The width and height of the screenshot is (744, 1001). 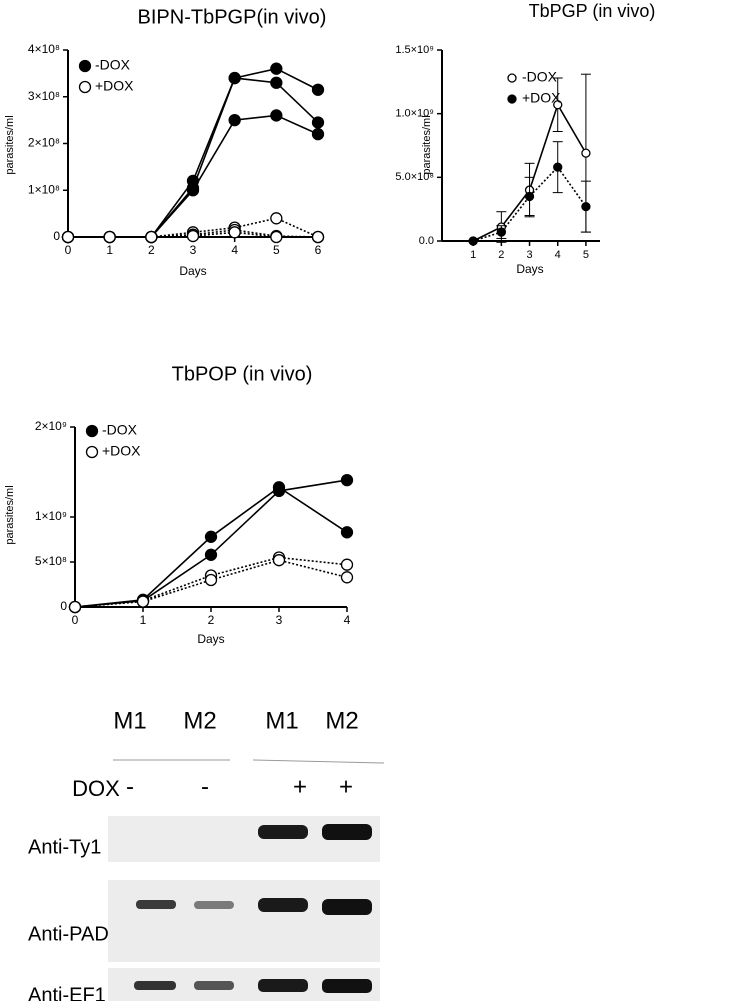 What do you see at coordinates (318, 761) in the screenshot?
I see `group-divider` at bounding box center [318, 761].